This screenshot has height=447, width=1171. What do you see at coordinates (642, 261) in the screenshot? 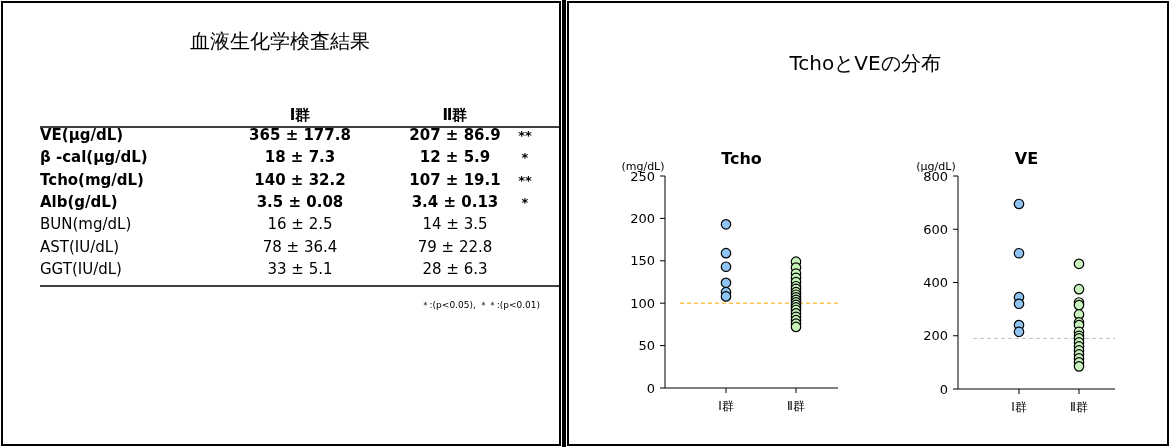
I see `y-tick-label: 150` at bounding box center [642, 261].